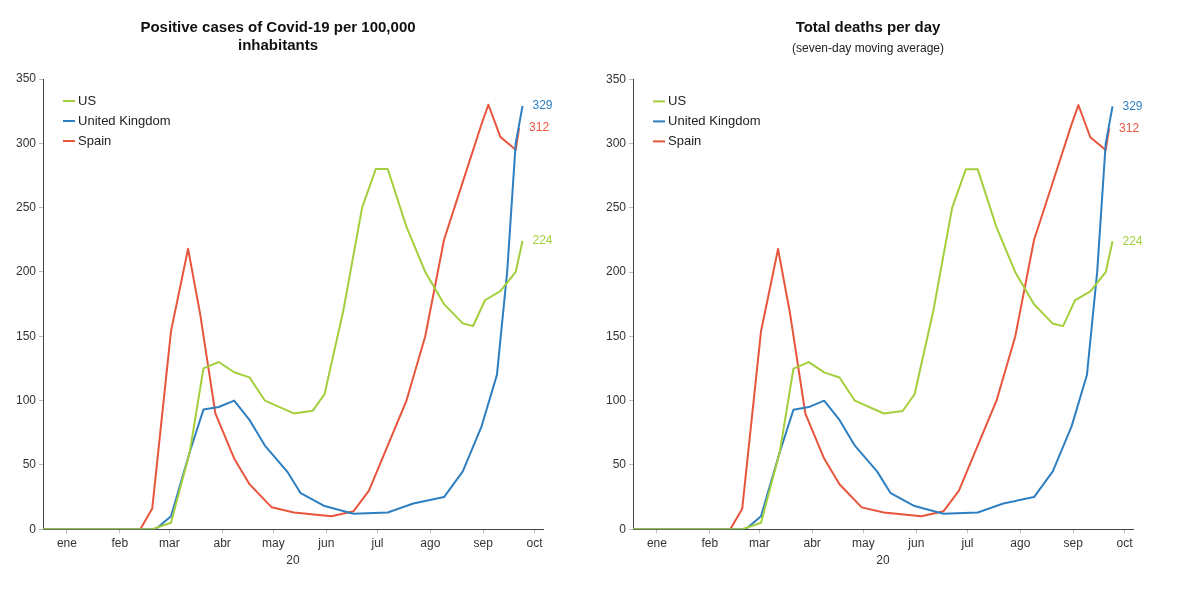 The image size is (1187, 601). Describe the element at coordinates (278, 36) in the screenshot. I see `chart-title: Positive cases of Covid-19 per 100,000 inhabitants` at that location.